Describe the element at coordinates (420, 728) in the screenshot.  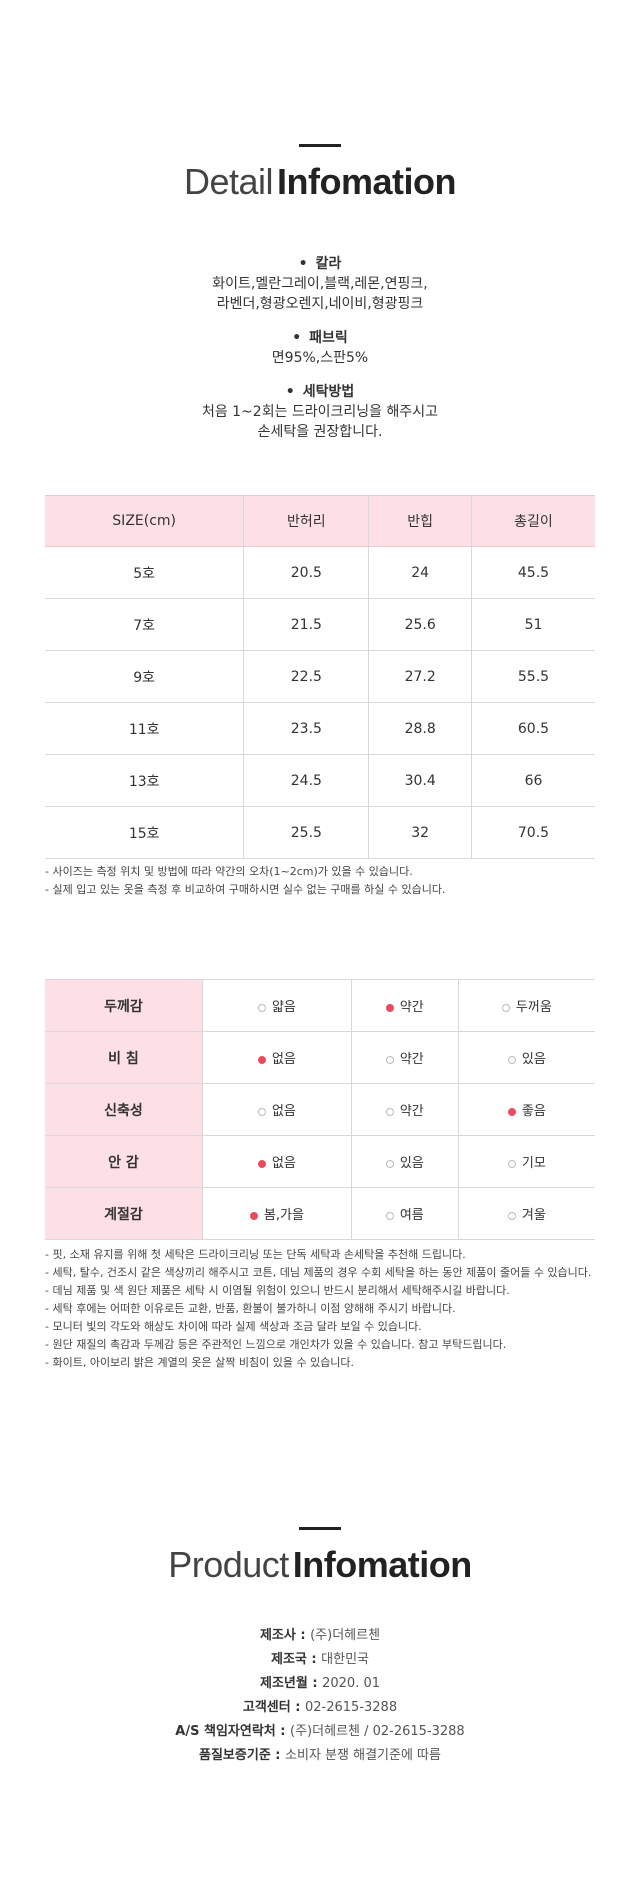
I see `size-value-cell: 28.8` at that location.